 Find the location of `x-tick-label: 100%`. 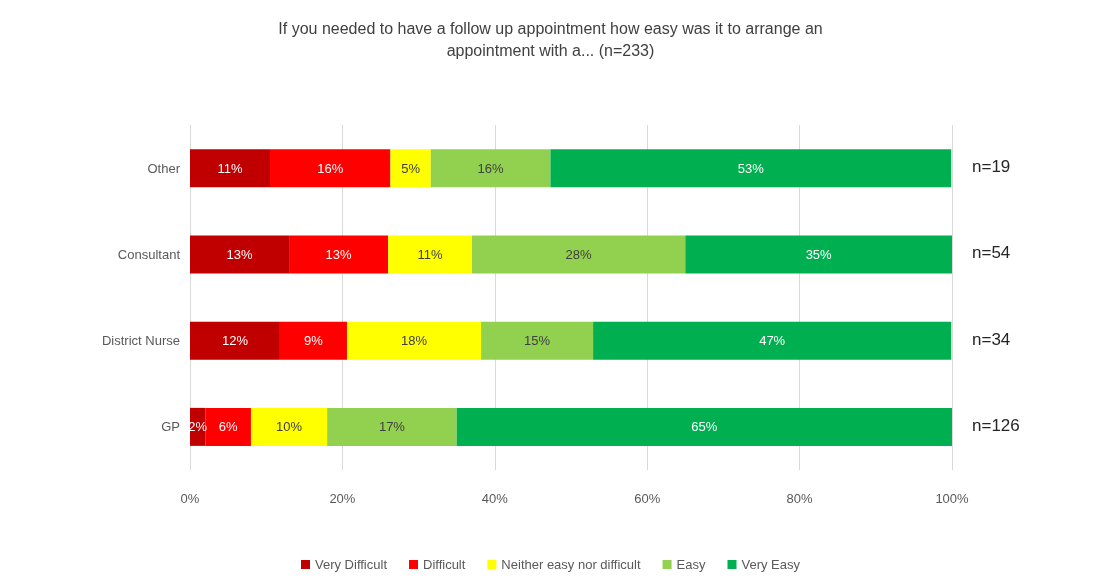

x-tick-label: 100% is located at coordinates (952, 498).